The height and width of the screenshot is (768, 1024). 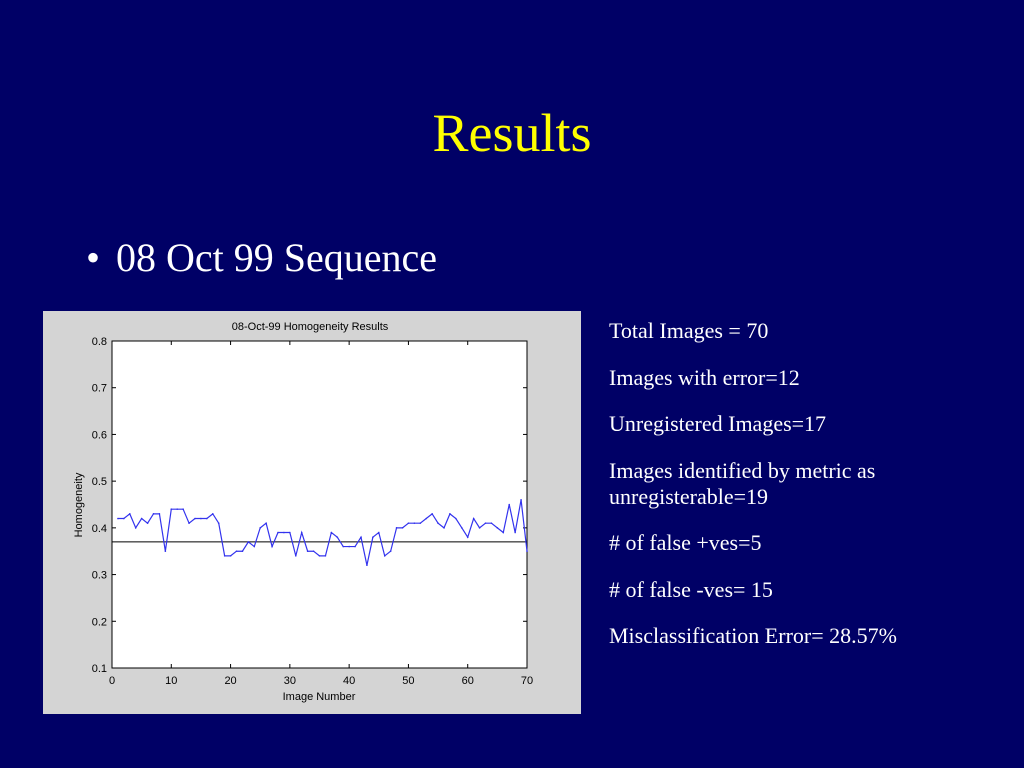 What do you see at coordinates (99, 529) in the screenshot?
I see `y-tick-label: 0.4` at bounding box center [99, 529].